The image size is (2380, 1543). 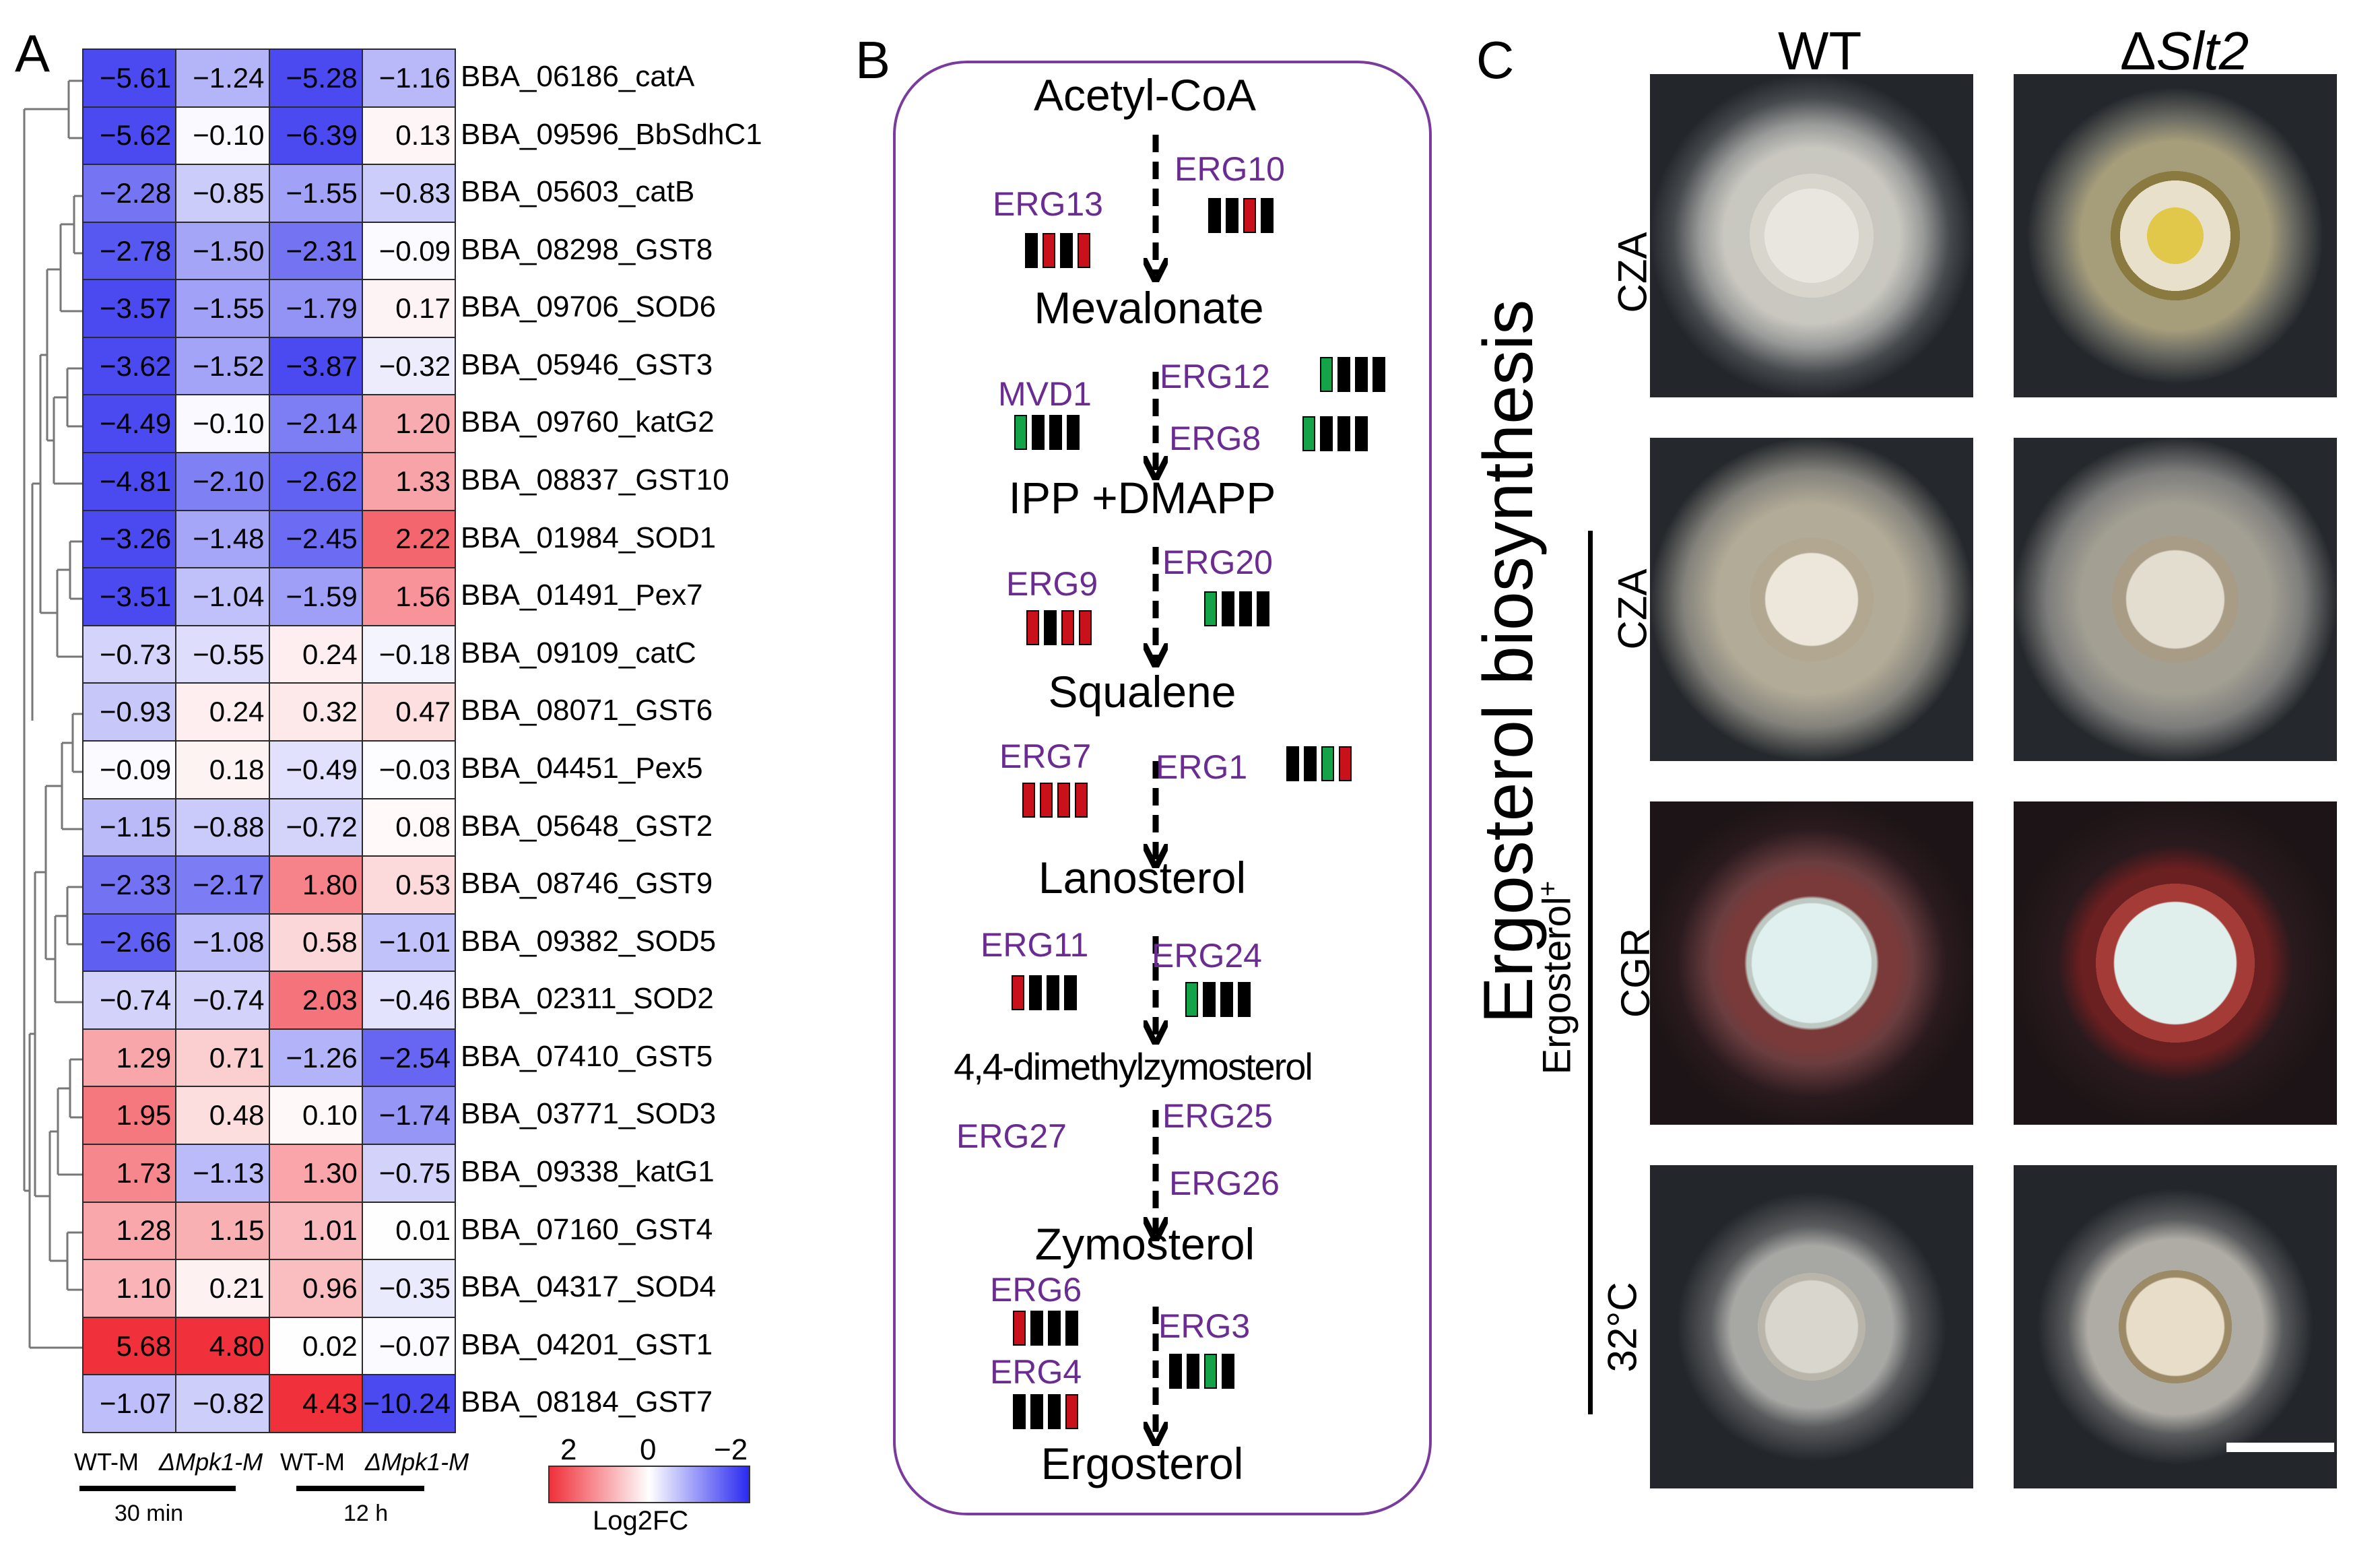 I want to click on col-label-wt-12h: WT-M, so click(x=312, y=1462).